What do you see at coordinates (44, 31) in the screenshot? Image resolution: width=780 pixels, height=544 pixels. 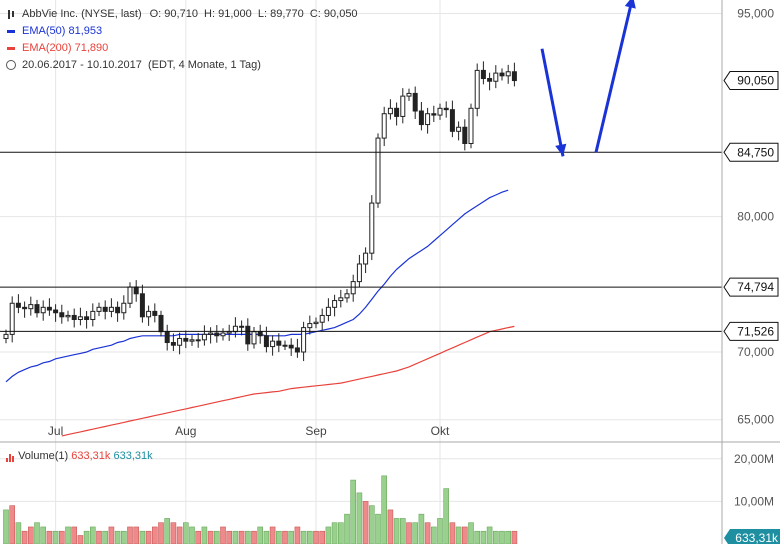 I see `ema50-label: EMA(50)` at bounding box center [44, 31].